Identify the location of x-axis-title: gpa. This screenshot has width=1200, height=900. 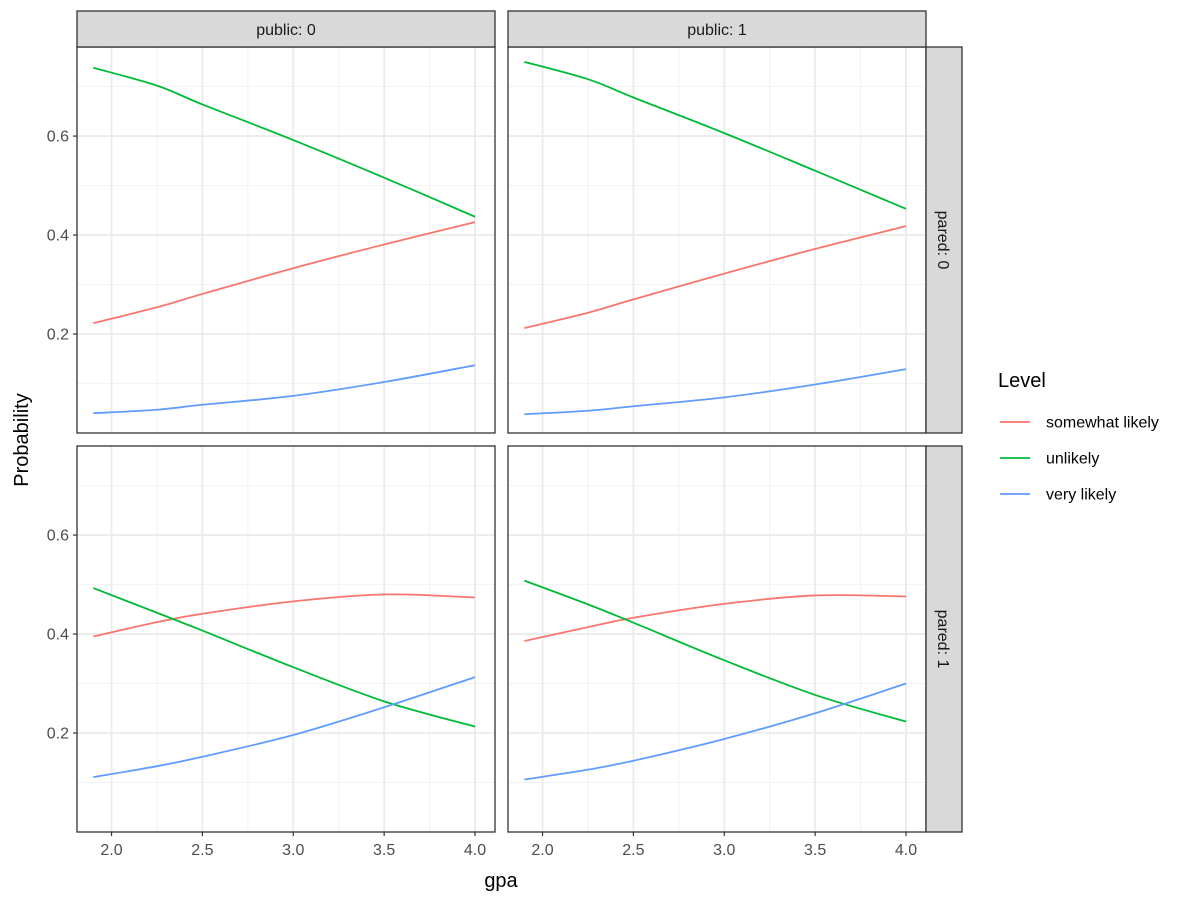
(501, 881).